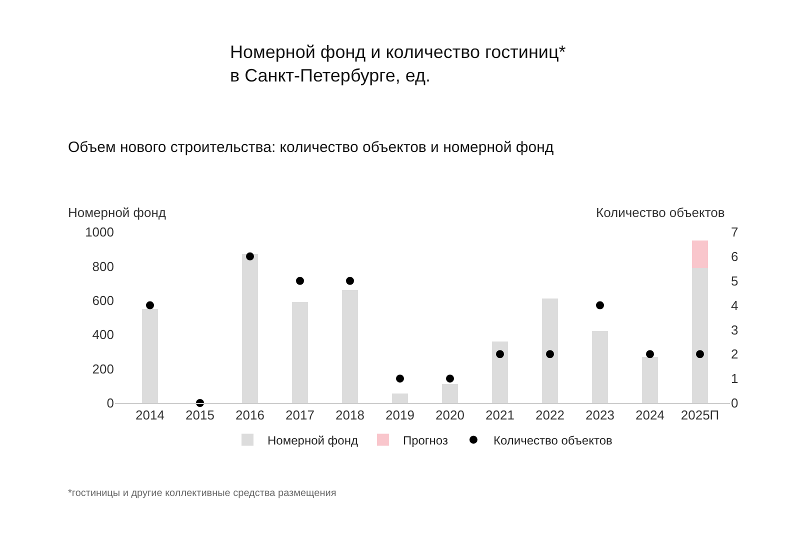  Describe the element at coordinates (103, 266) in the screenshot. I see `y-tick-label: 800` at that location.